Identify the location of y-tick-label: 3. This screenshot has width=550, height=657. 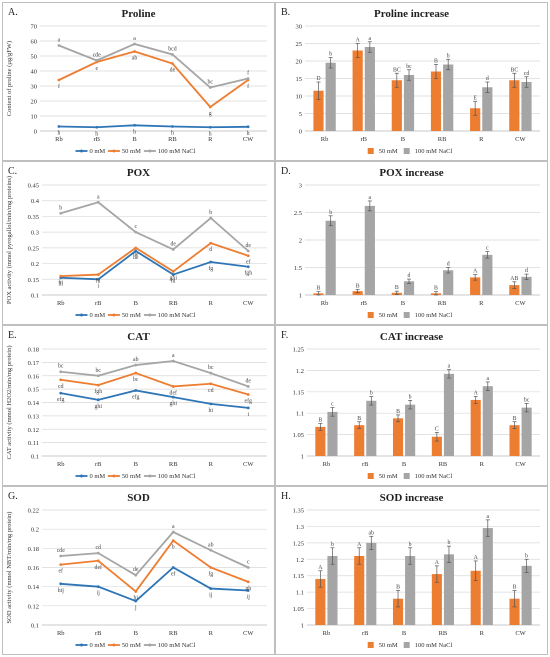
(300, 186).